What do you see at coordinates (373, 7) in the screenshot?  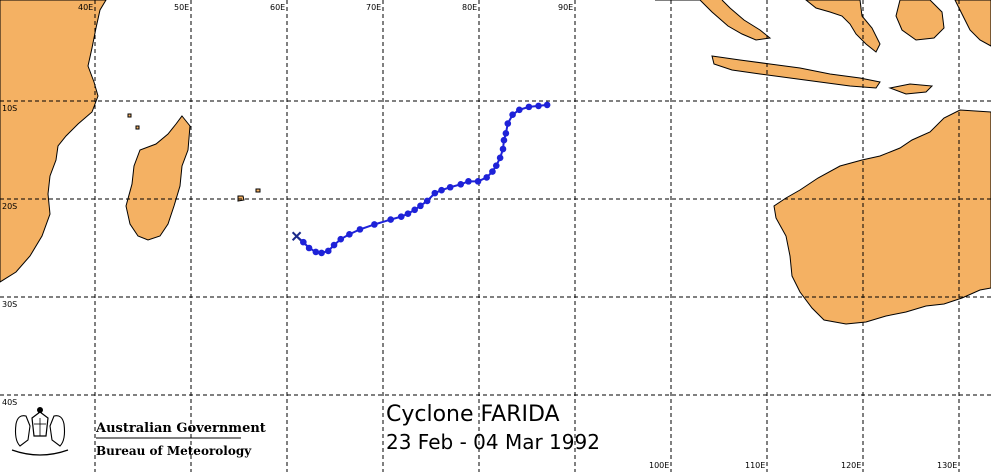 I see `lon-label: 70E` at bounding box center [373, 7].